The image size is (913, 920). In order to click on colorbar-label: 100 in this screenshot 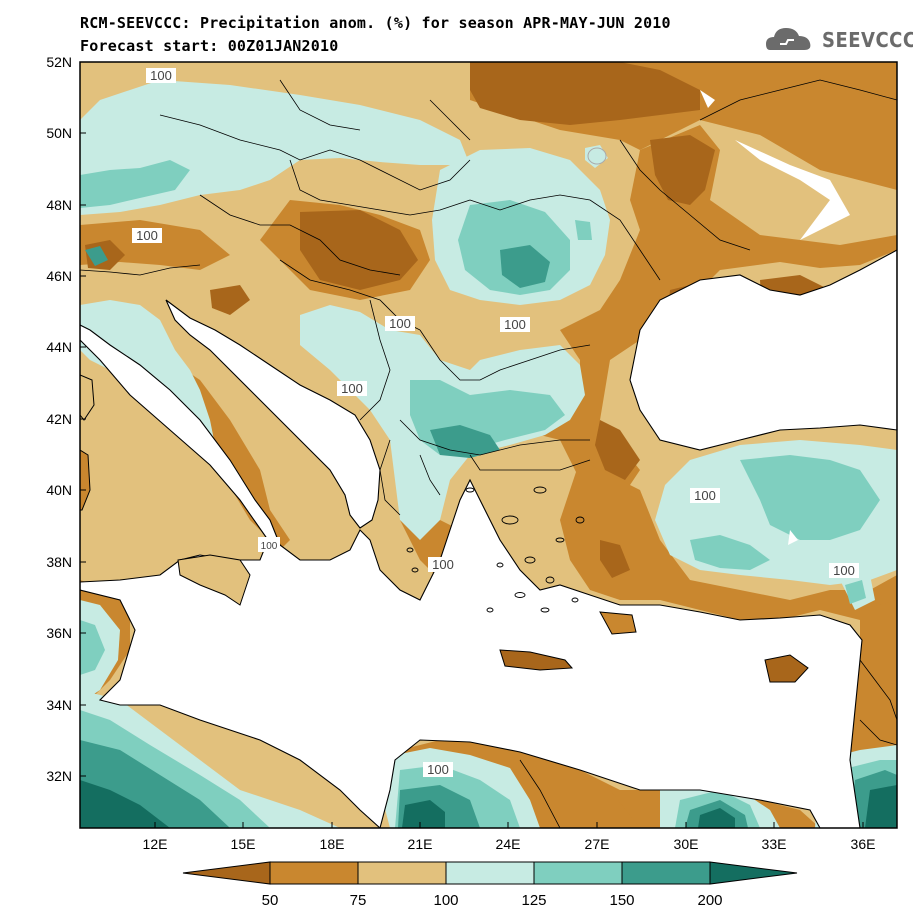, I will do `click(445, 900)`.